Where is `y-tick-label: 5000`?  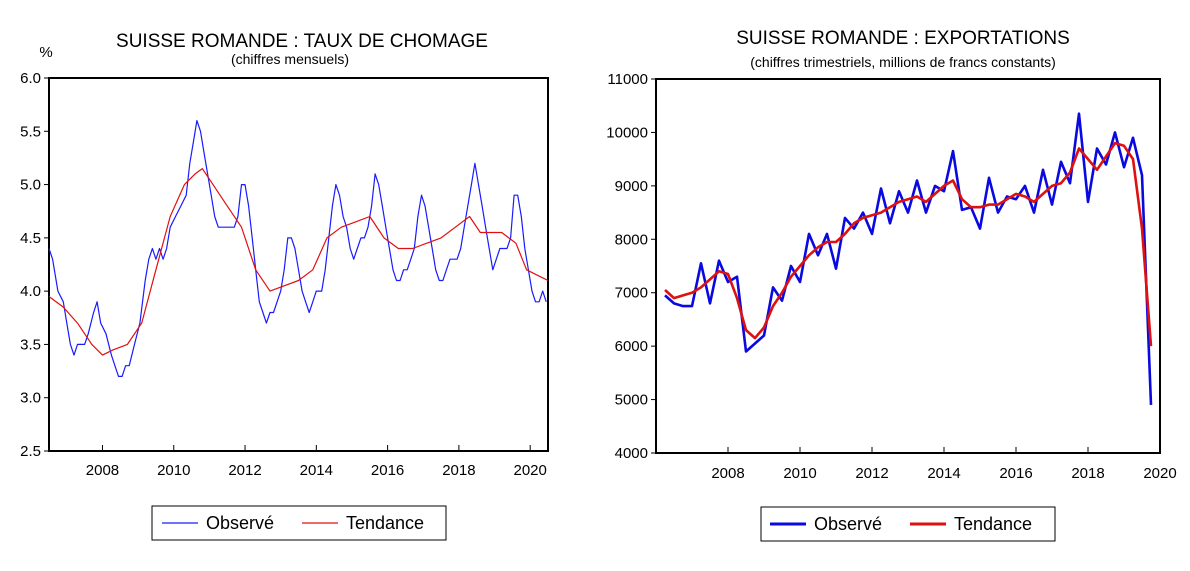 y-tick-label: 5000 is located at coordinates (631, 400).